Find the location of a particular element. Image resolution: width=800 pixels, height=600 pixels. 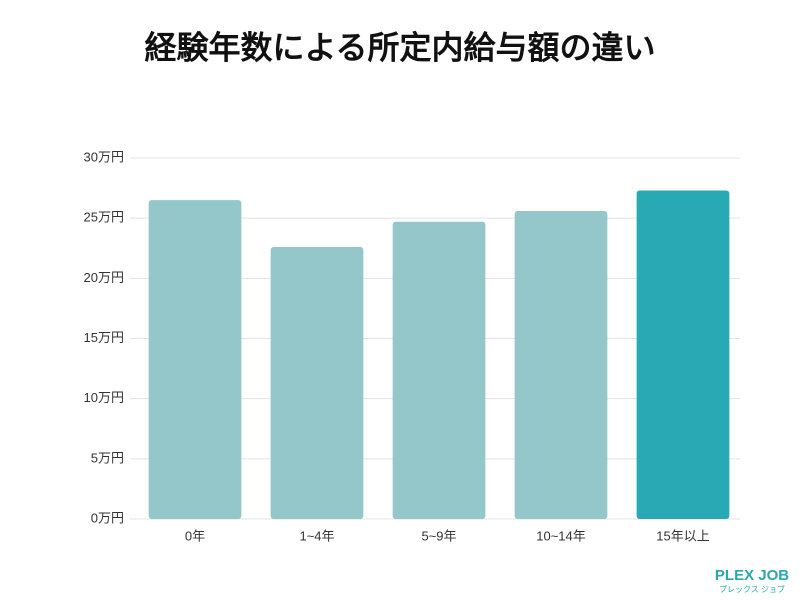

y-tick-label: 20万円 is located at coordinates (104, 277).